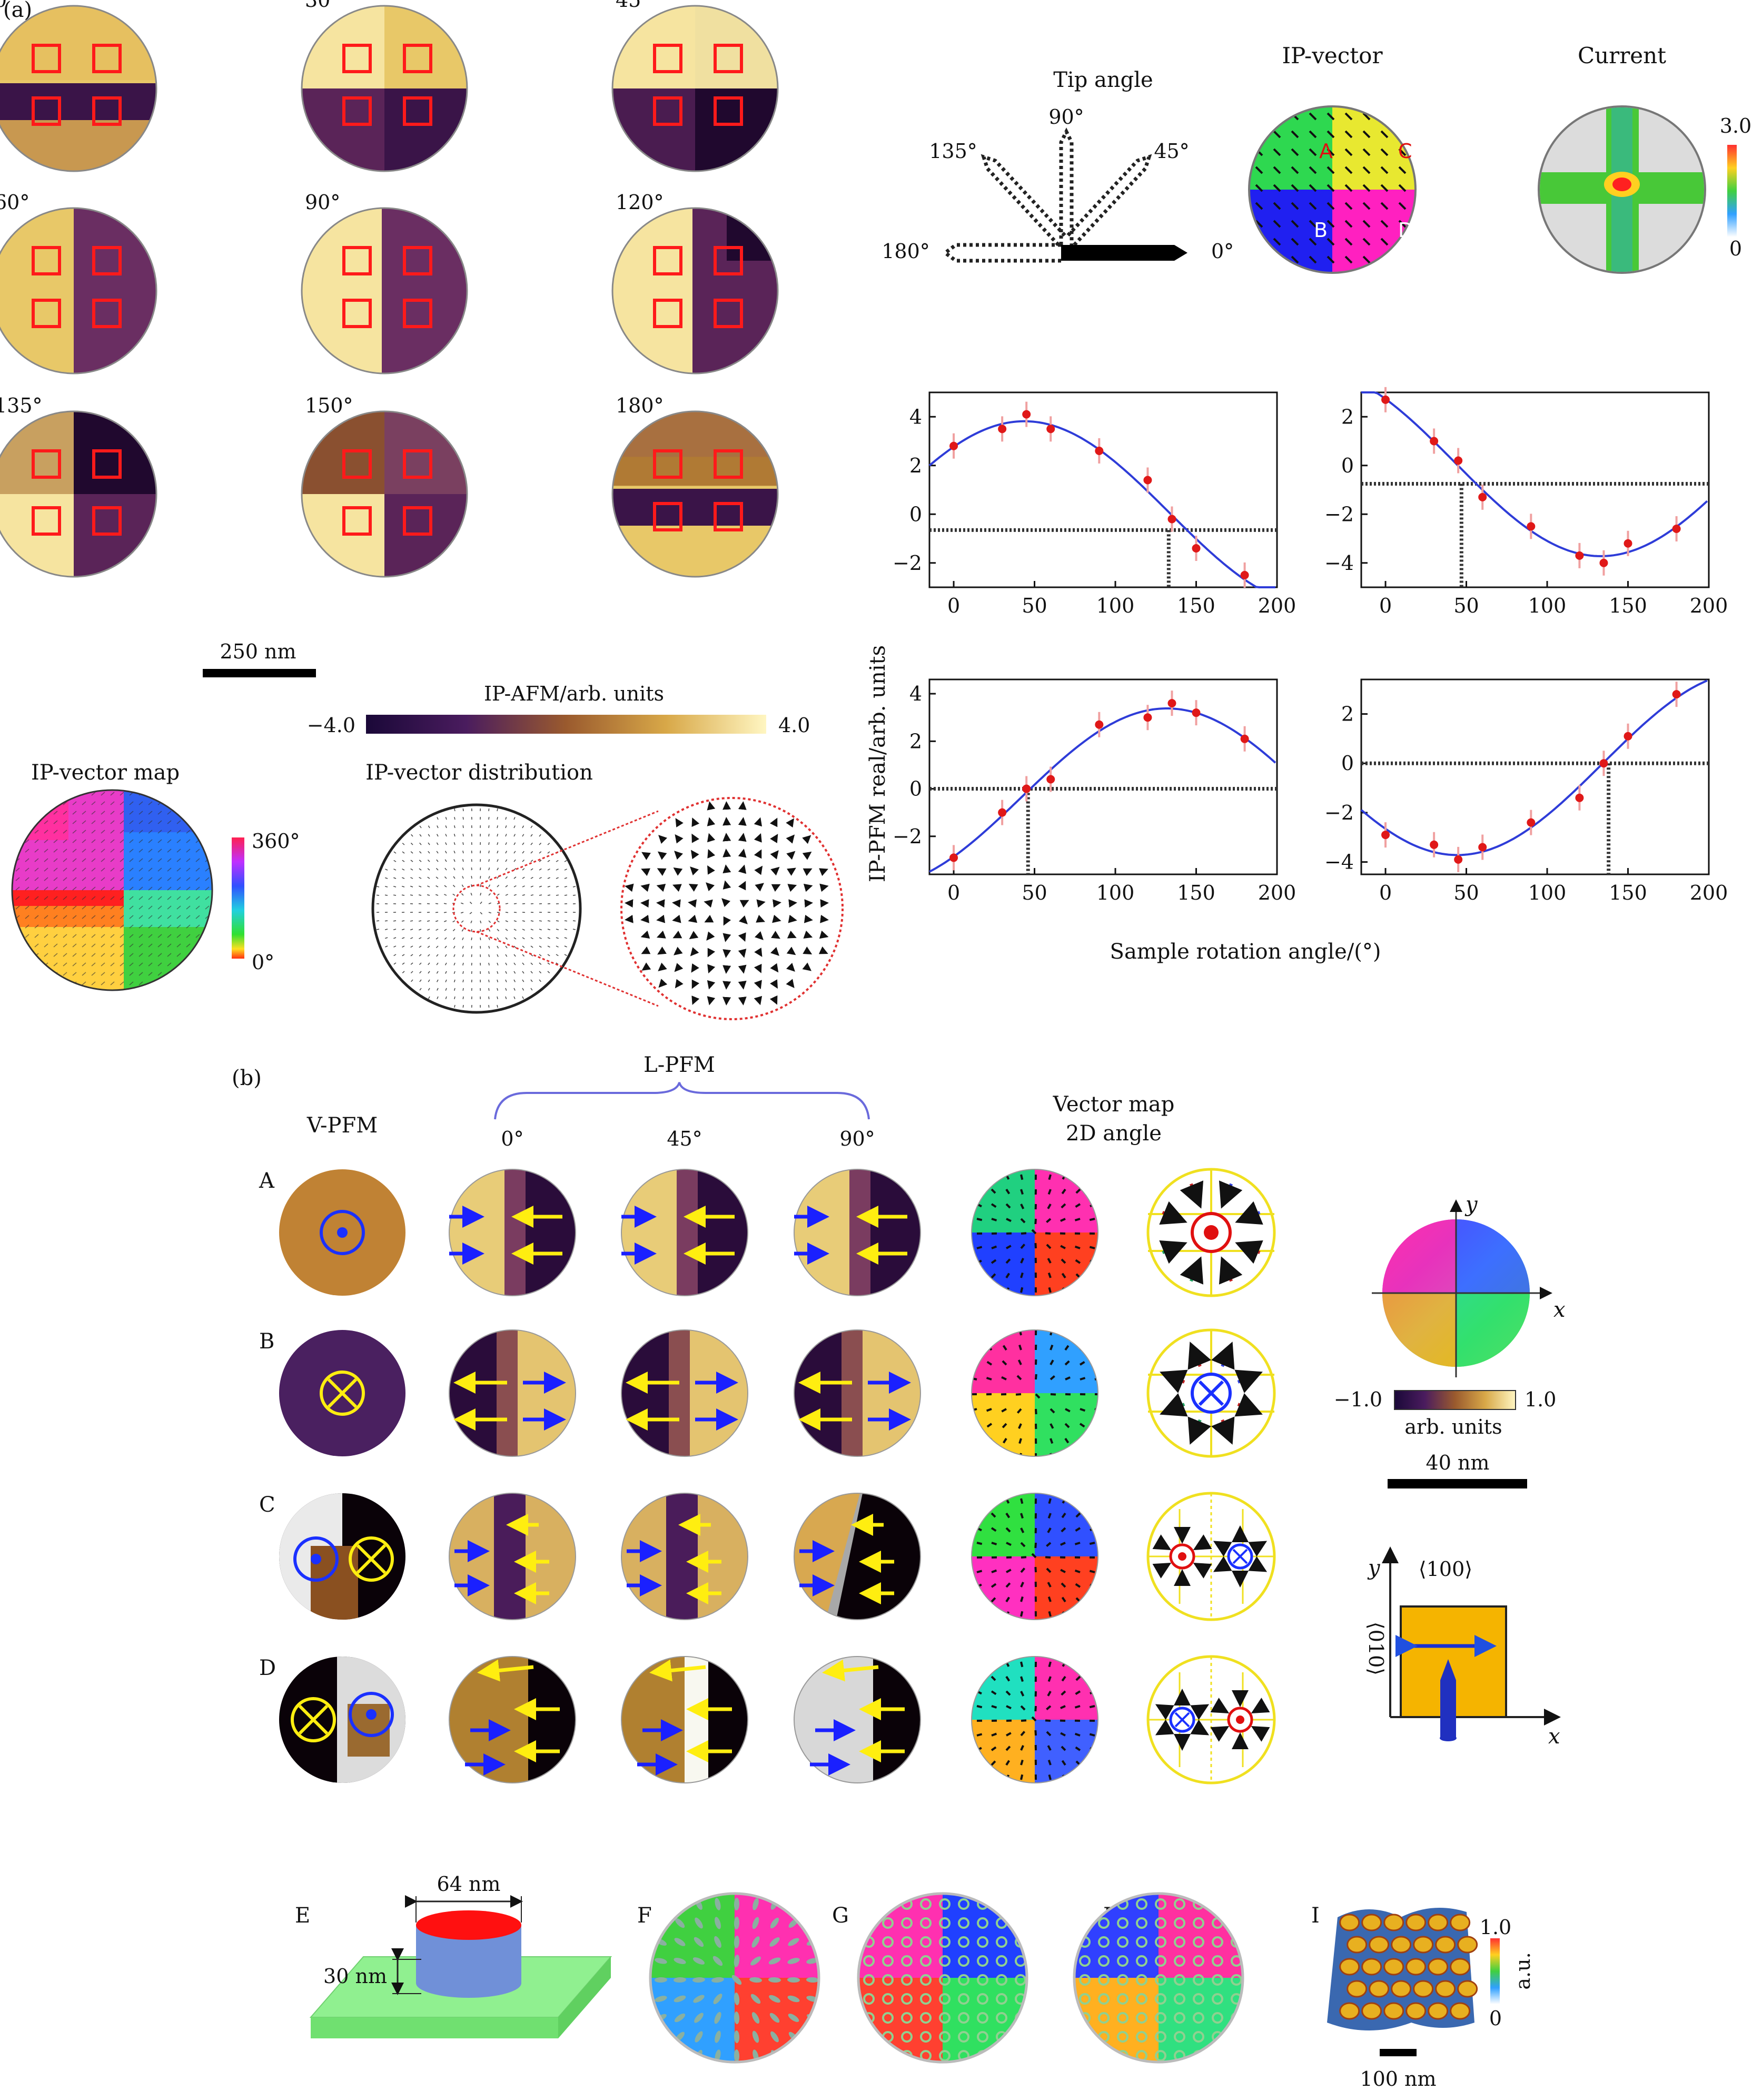 This screenshot has height=2100, width=1762. What do you see at coordinates (343, 1233) in the screenshot?
I see `out-of-plane-up-icon` at bounding box center [343, 1233].